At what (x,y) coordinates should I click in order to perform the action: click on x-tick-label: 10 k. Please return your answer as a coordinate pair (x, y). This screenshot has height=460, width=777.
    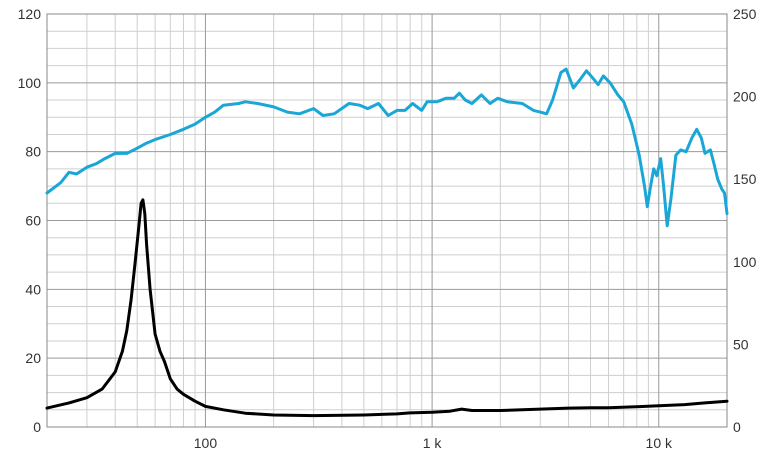
    Looking at the image, I should click on (659, 443).